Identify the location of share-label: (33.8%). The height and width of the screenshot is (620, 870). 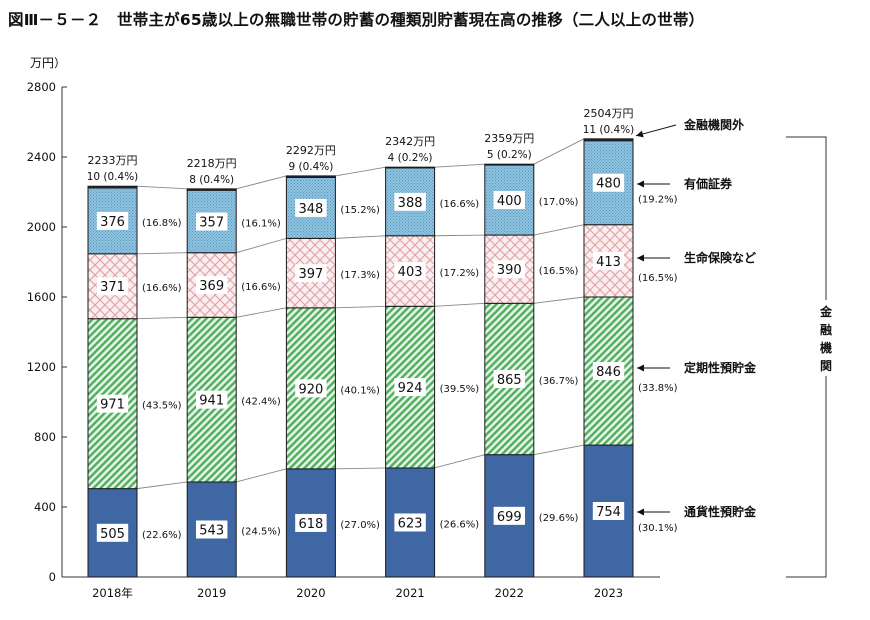
(658, 388).